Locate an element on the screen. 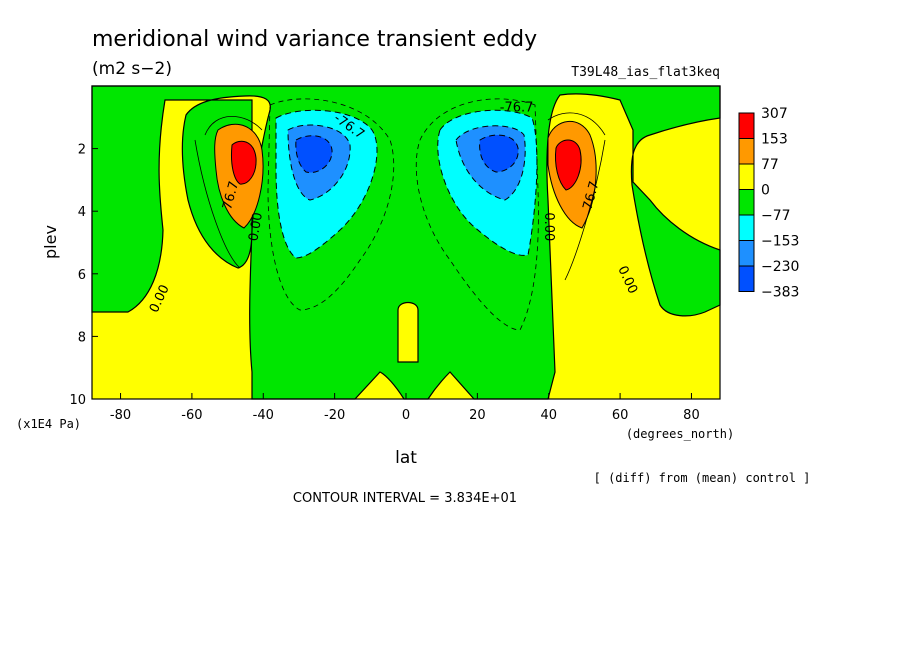  y-tick-label: 8 is located at coordinates (82, 337).